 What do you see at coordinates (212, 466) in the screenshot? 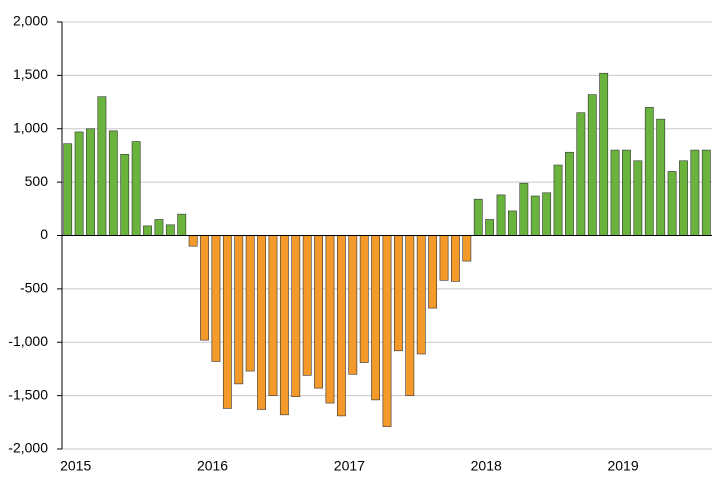
I see `x-tick-label: 2016` at bounding box center [212, 466].